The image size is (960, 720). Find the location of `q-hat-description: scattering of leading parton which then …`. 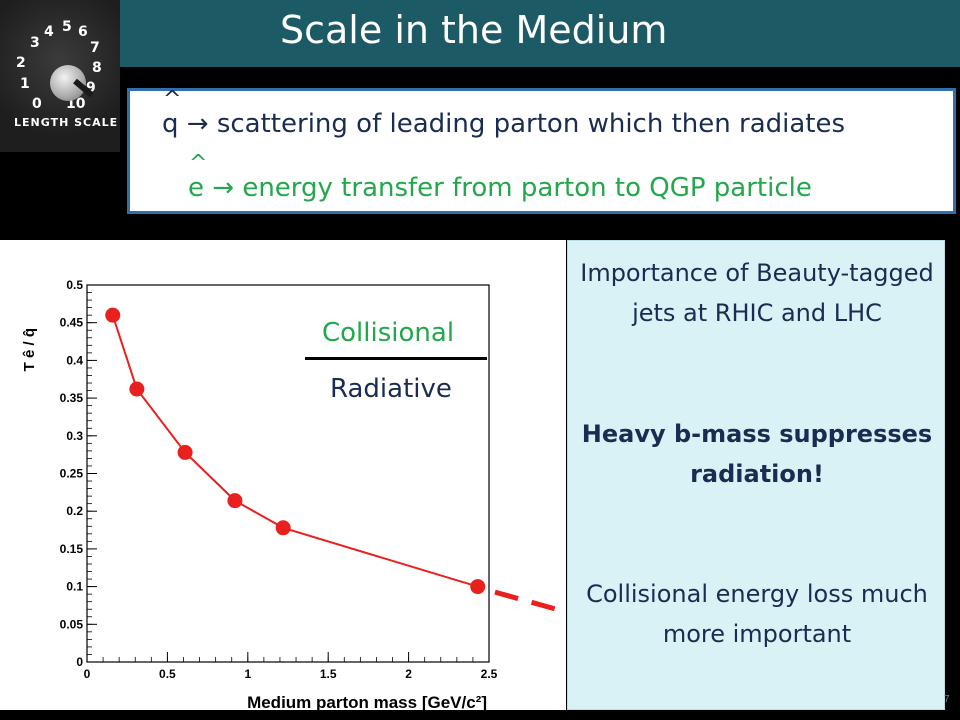

q-hat-description: scattering of leading parton which then … is located at coordinates (531, 124).